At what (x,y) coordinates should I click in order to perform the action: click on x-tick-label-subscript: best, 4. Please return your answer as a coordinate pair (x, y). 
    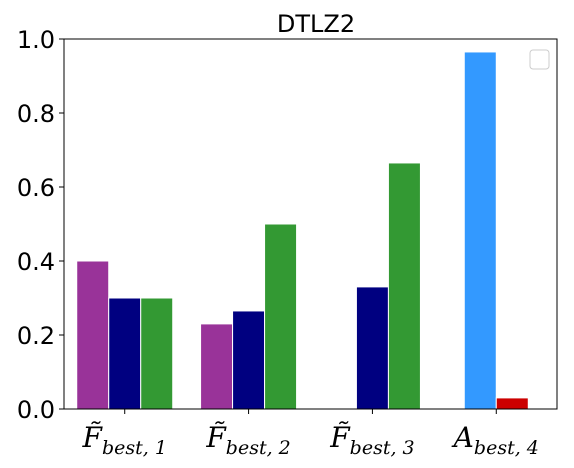
    Looking at the image, I should click on (506, 448).